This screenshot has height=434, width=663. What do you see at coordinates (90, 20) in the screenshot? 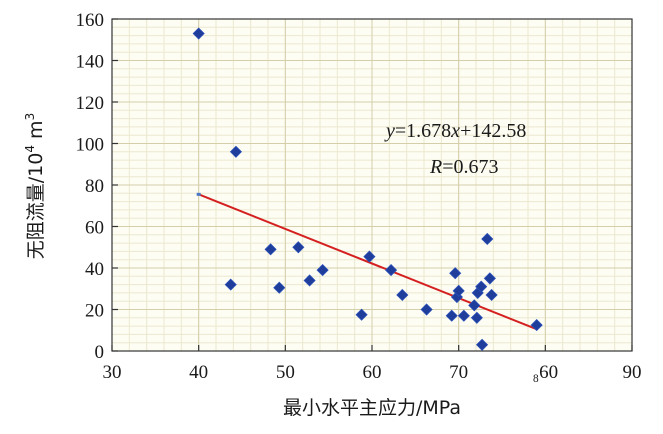
I see `y-tick-label: 160` at bounding box center [90, 20].